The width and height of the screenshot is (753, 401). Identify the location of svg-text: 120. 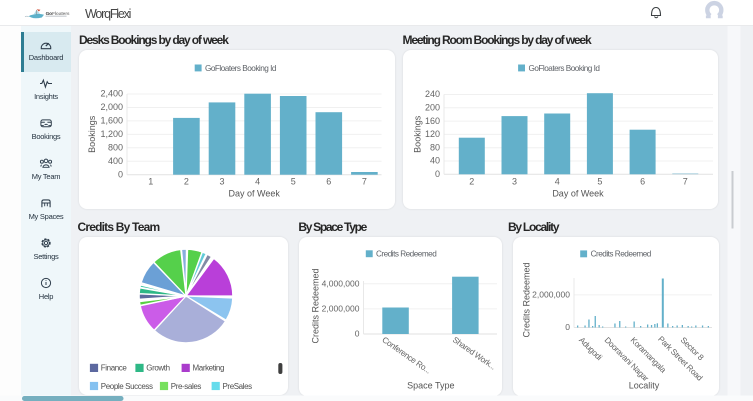
(432, 134).